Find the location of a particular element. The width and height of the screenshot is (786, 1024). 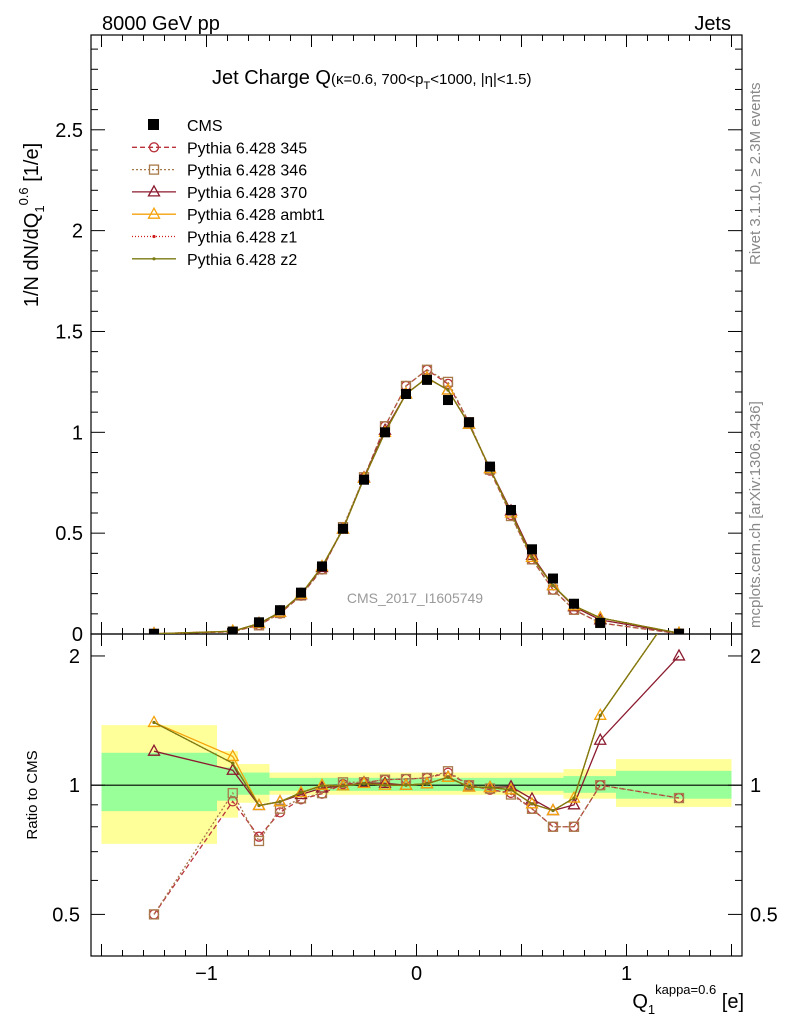

legend-entry: Pythia 6.428 346 is located at coordinates (247, 171).